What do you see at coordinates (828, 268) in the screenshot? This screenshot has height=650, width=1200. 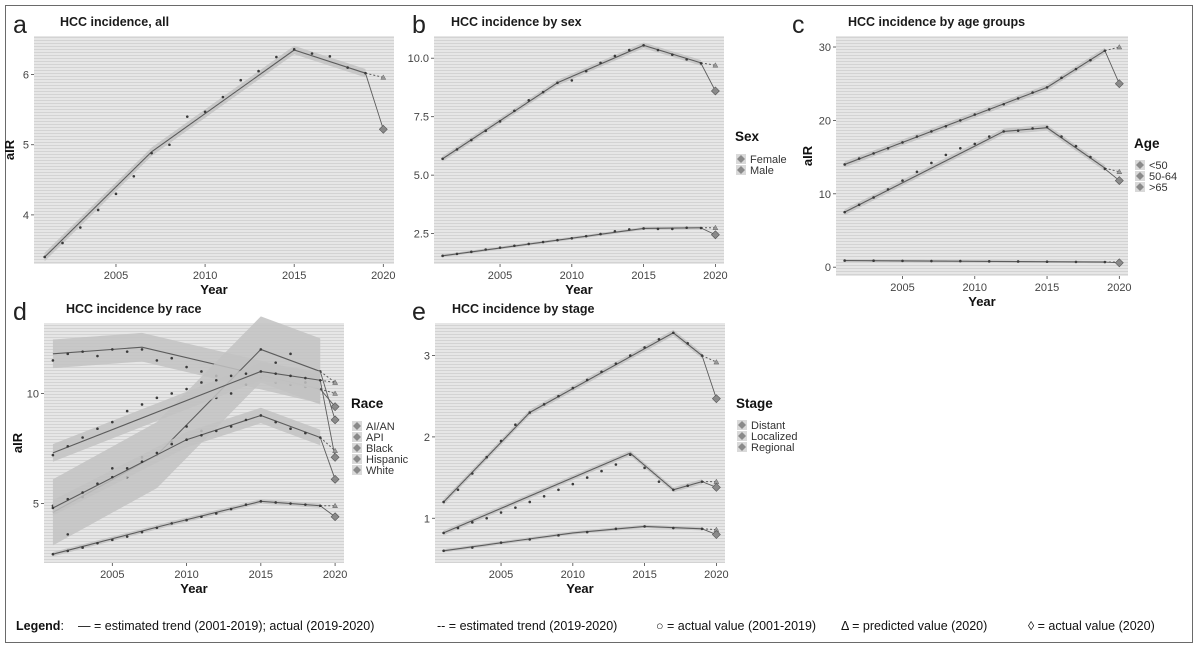 I see `y-tick-label: 0` at bounding box center [828, 268].